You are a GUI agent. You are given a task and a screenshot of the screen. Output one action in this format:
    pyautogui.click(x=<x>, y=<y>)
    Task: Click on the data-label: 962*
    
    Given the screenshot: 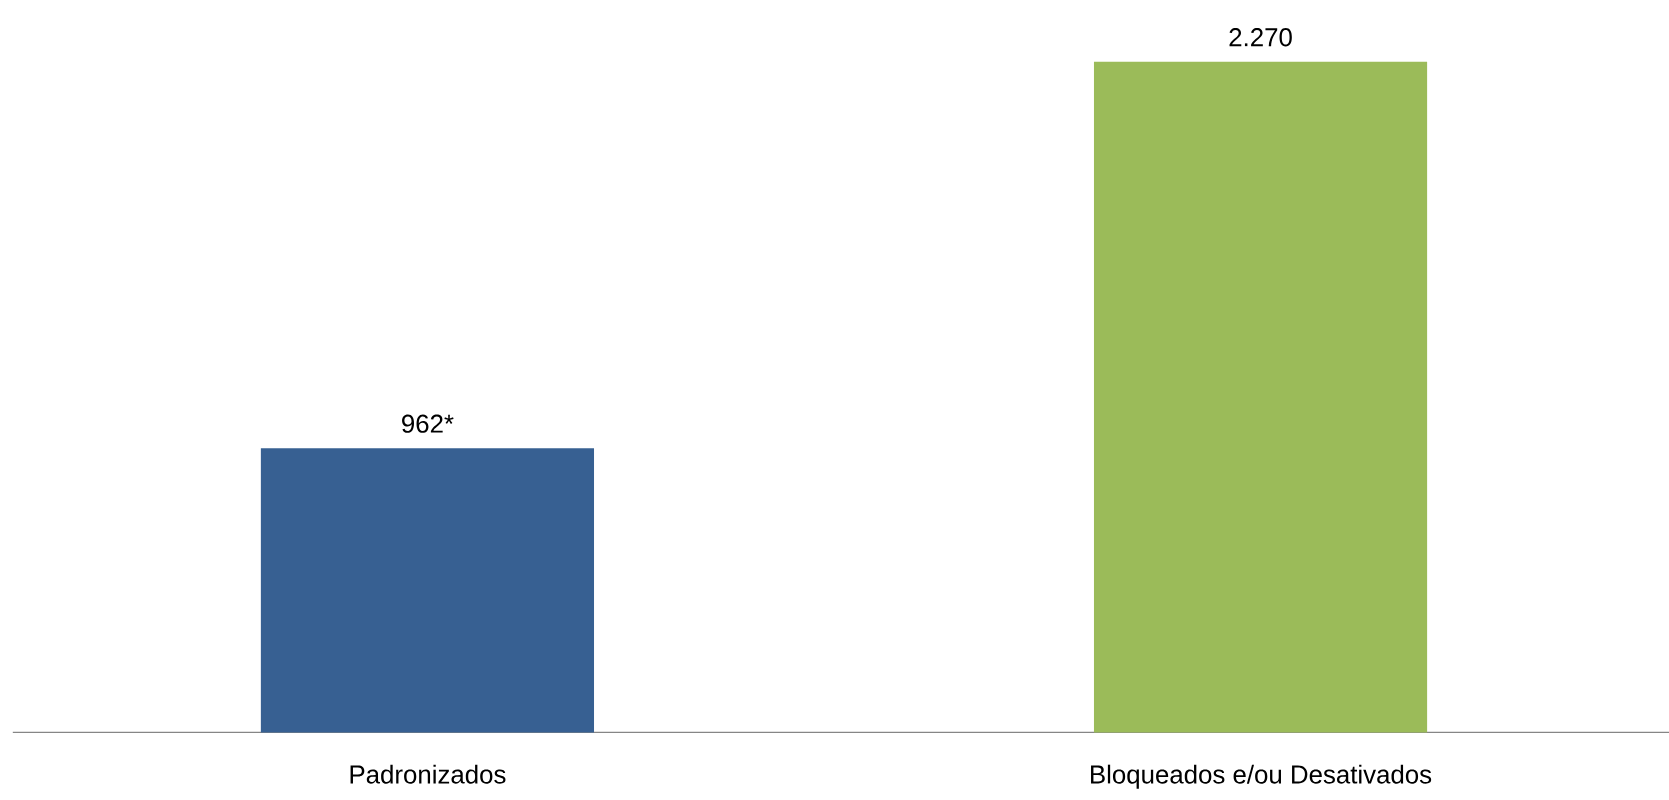 What is the action you would take?
    pyautogui.click(x=428, y=423)
    